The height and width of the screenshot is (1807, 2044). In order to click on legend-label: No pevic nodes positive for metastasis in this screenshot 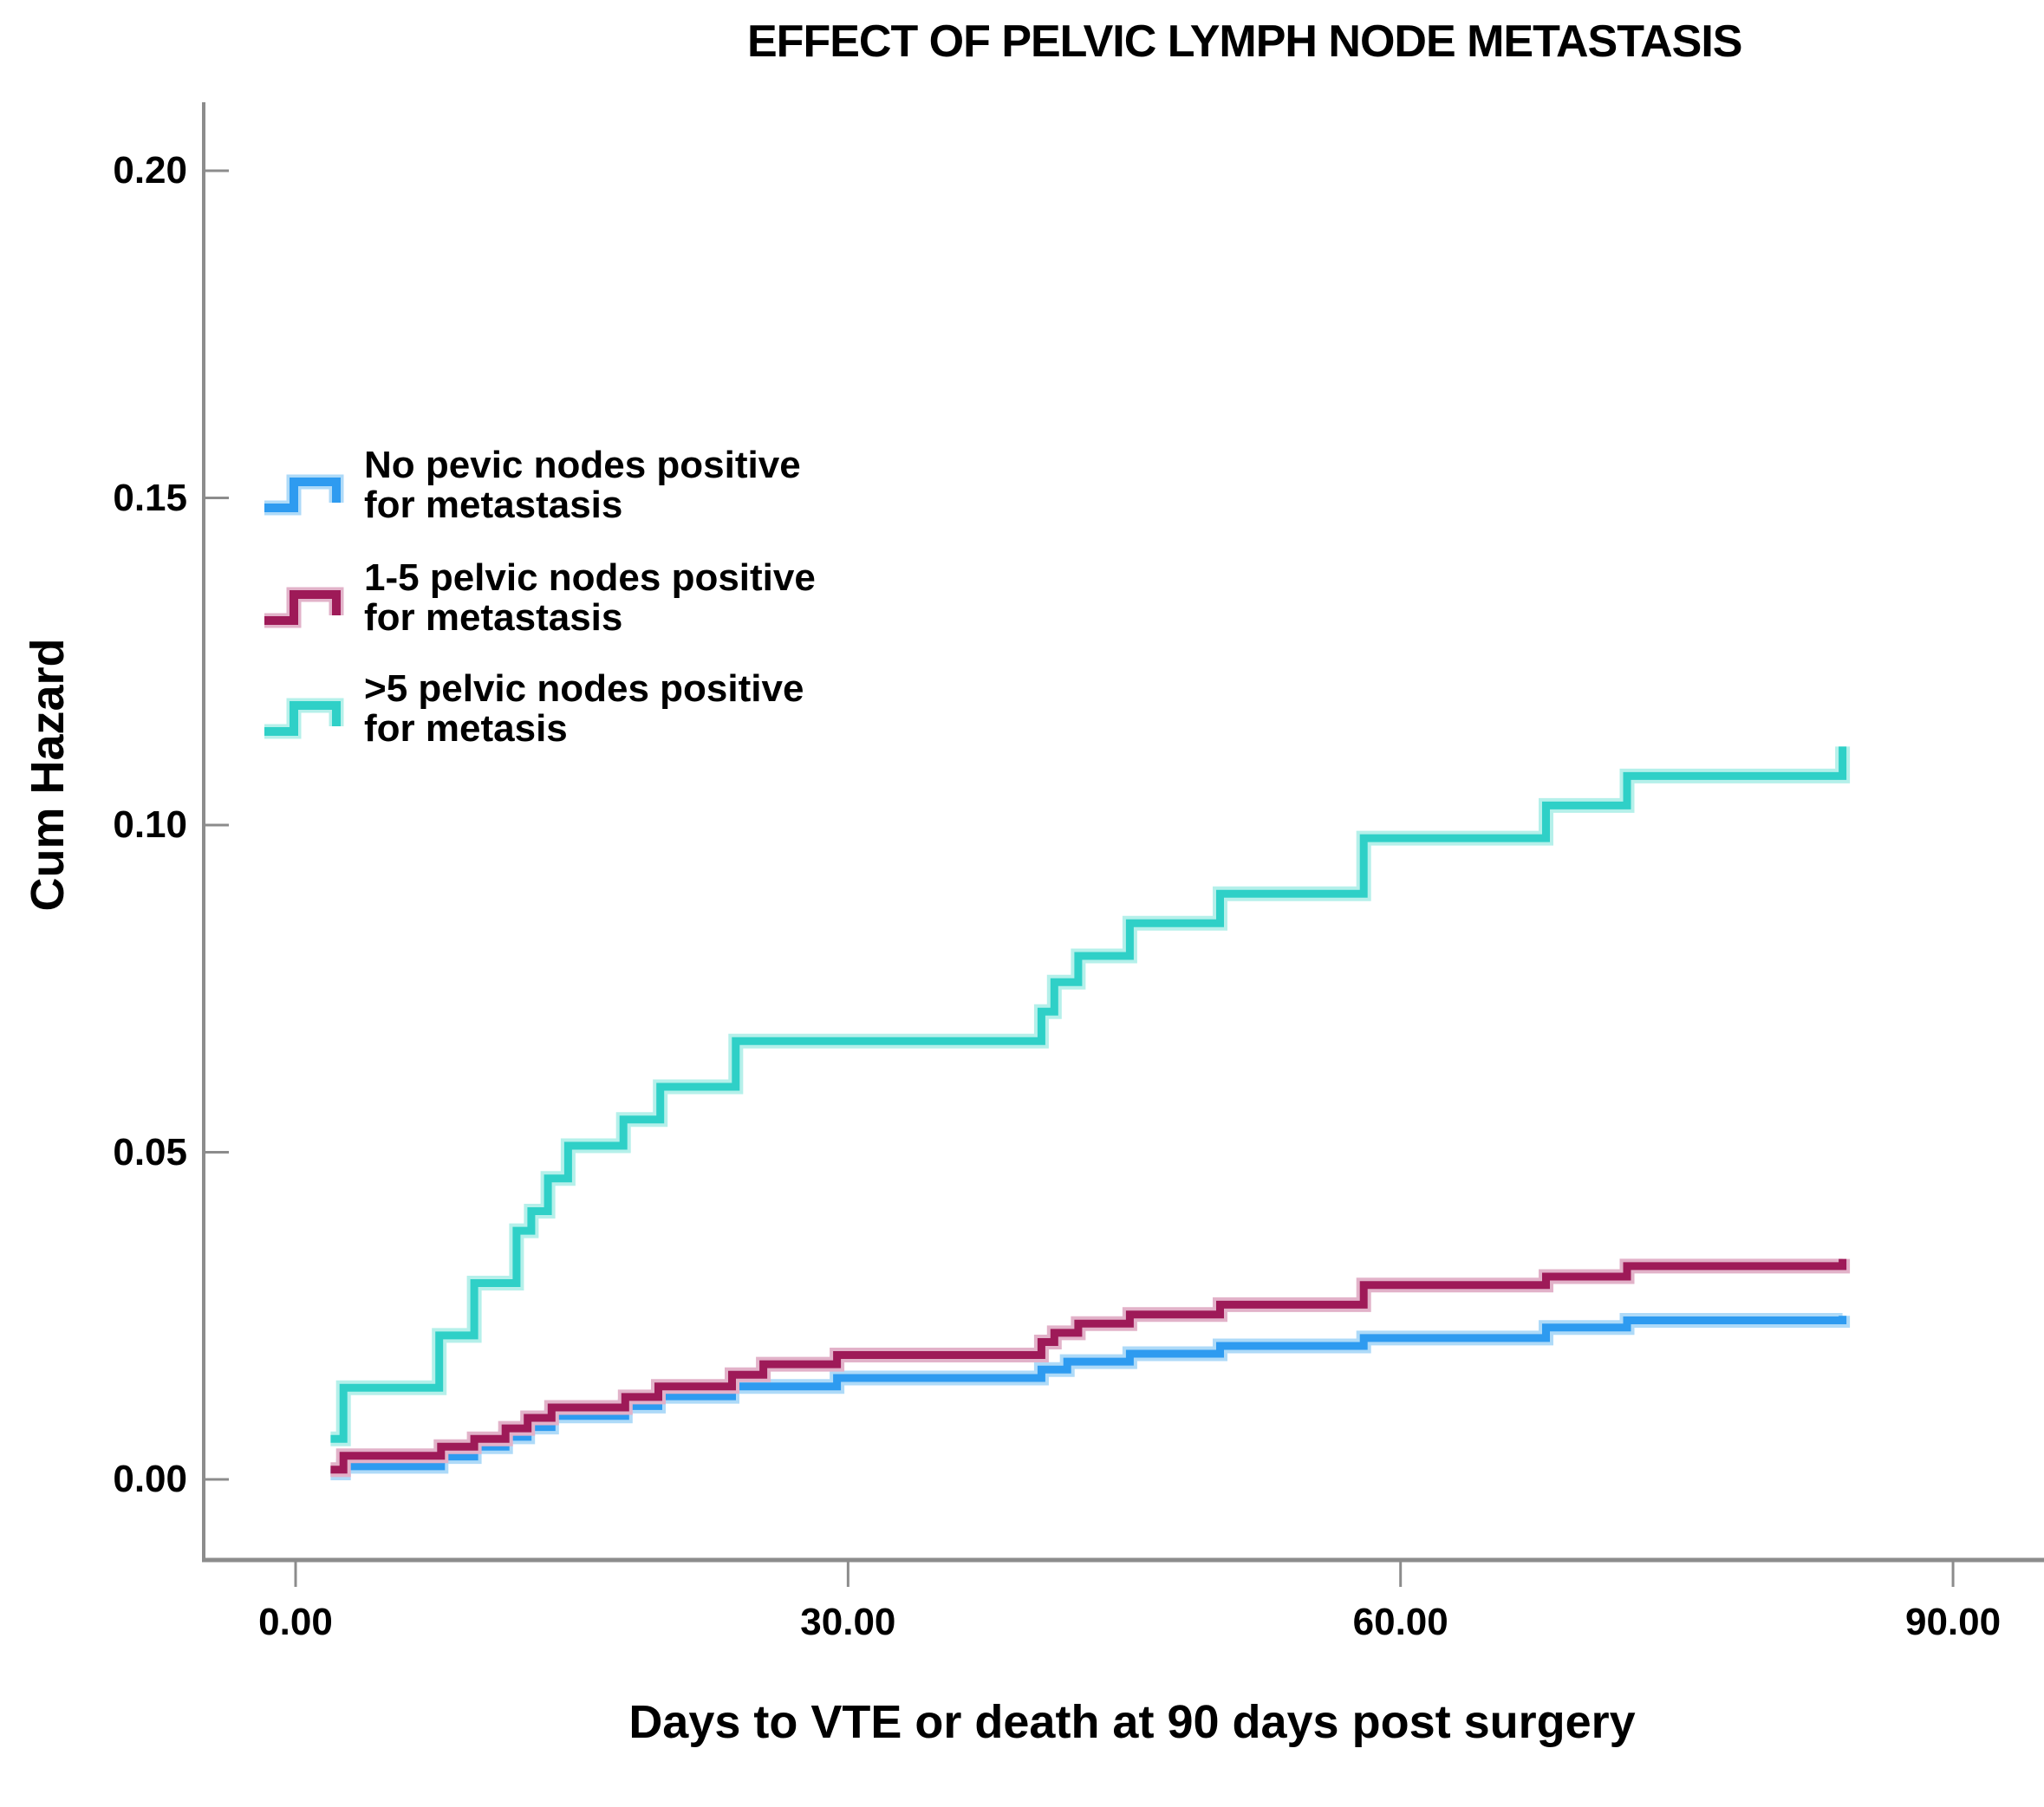, I will do `click(582, 485)`.